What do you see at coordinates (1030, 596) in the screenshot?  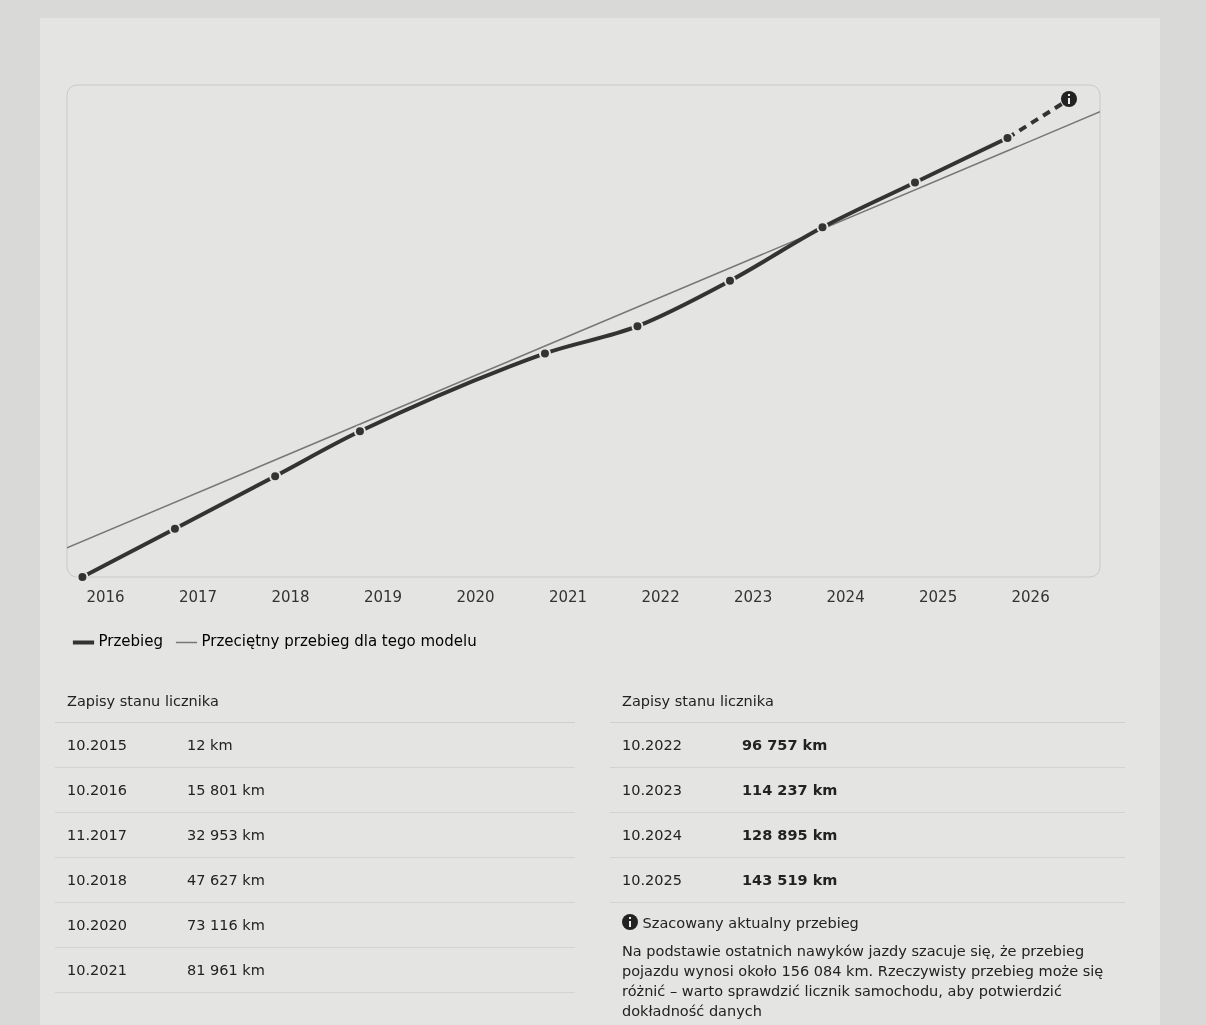 I see `x-tick-label: 2026` at bounding box center [1030, 596].